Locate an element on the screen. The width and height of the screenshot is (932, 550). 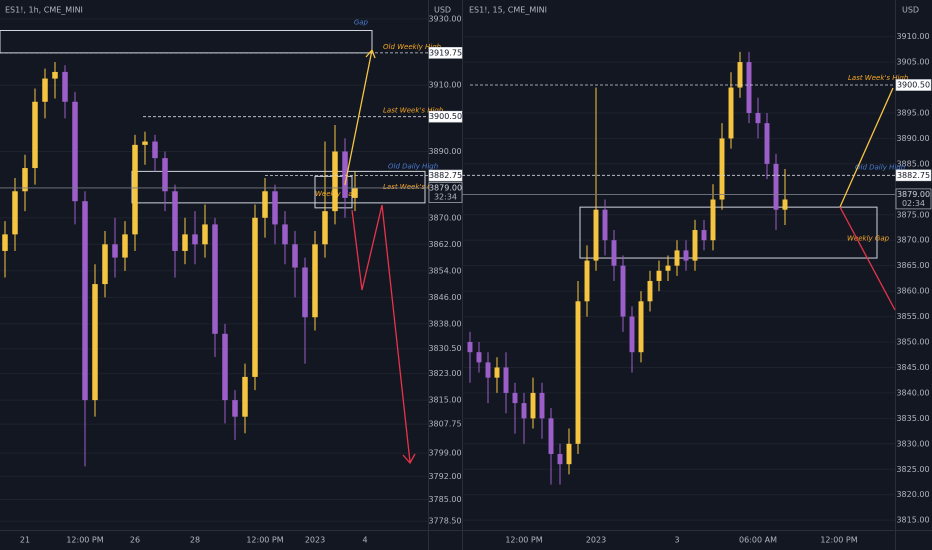
chart-title: ES1!, 15, CME_MINI is located at coordinates (508, 10).